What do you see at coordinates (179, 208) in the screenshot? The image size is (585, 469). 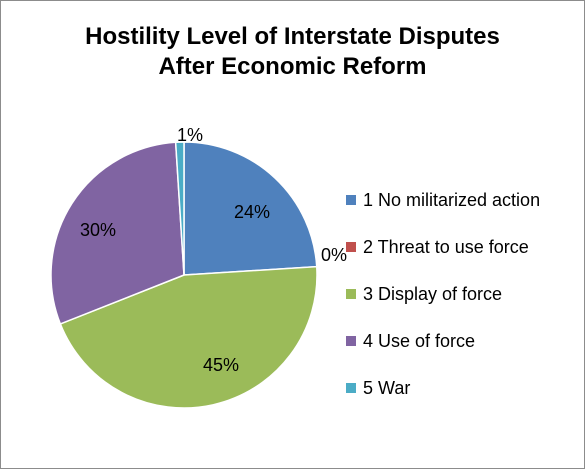 I see `pie-slice-war` at bounding box center [179, 208].